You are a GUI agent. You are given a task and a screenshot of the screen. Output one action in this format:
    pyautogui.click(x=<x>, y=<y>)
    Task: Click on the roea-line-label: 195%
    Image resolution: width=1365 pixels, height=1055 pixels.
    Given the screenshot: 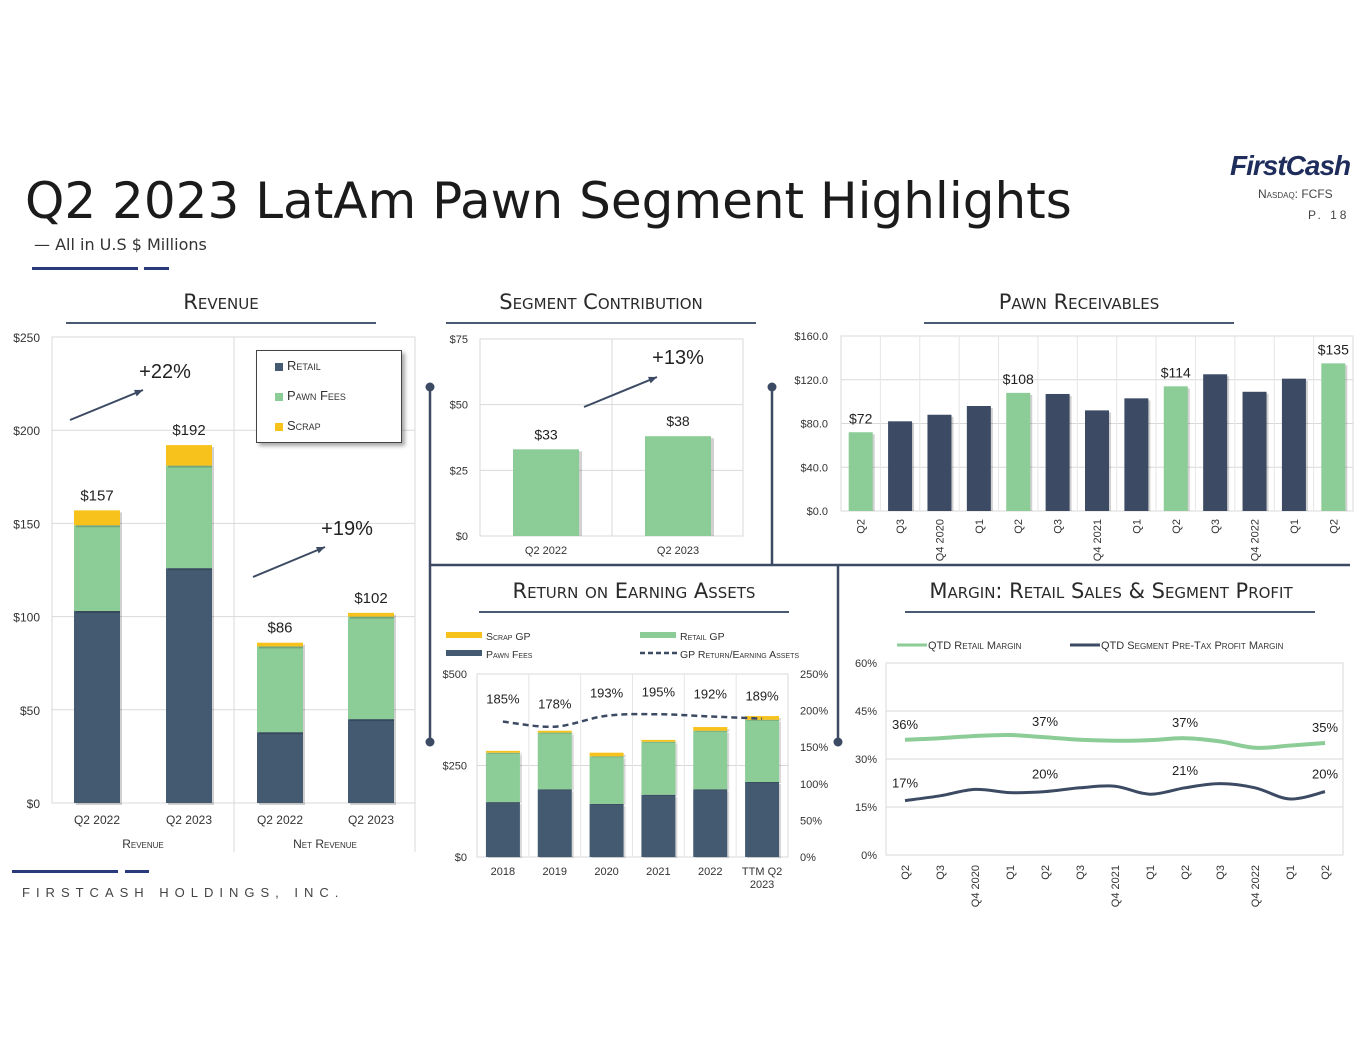 What is the action you would take?
    pyautogui.click(x=659, y=691)
    